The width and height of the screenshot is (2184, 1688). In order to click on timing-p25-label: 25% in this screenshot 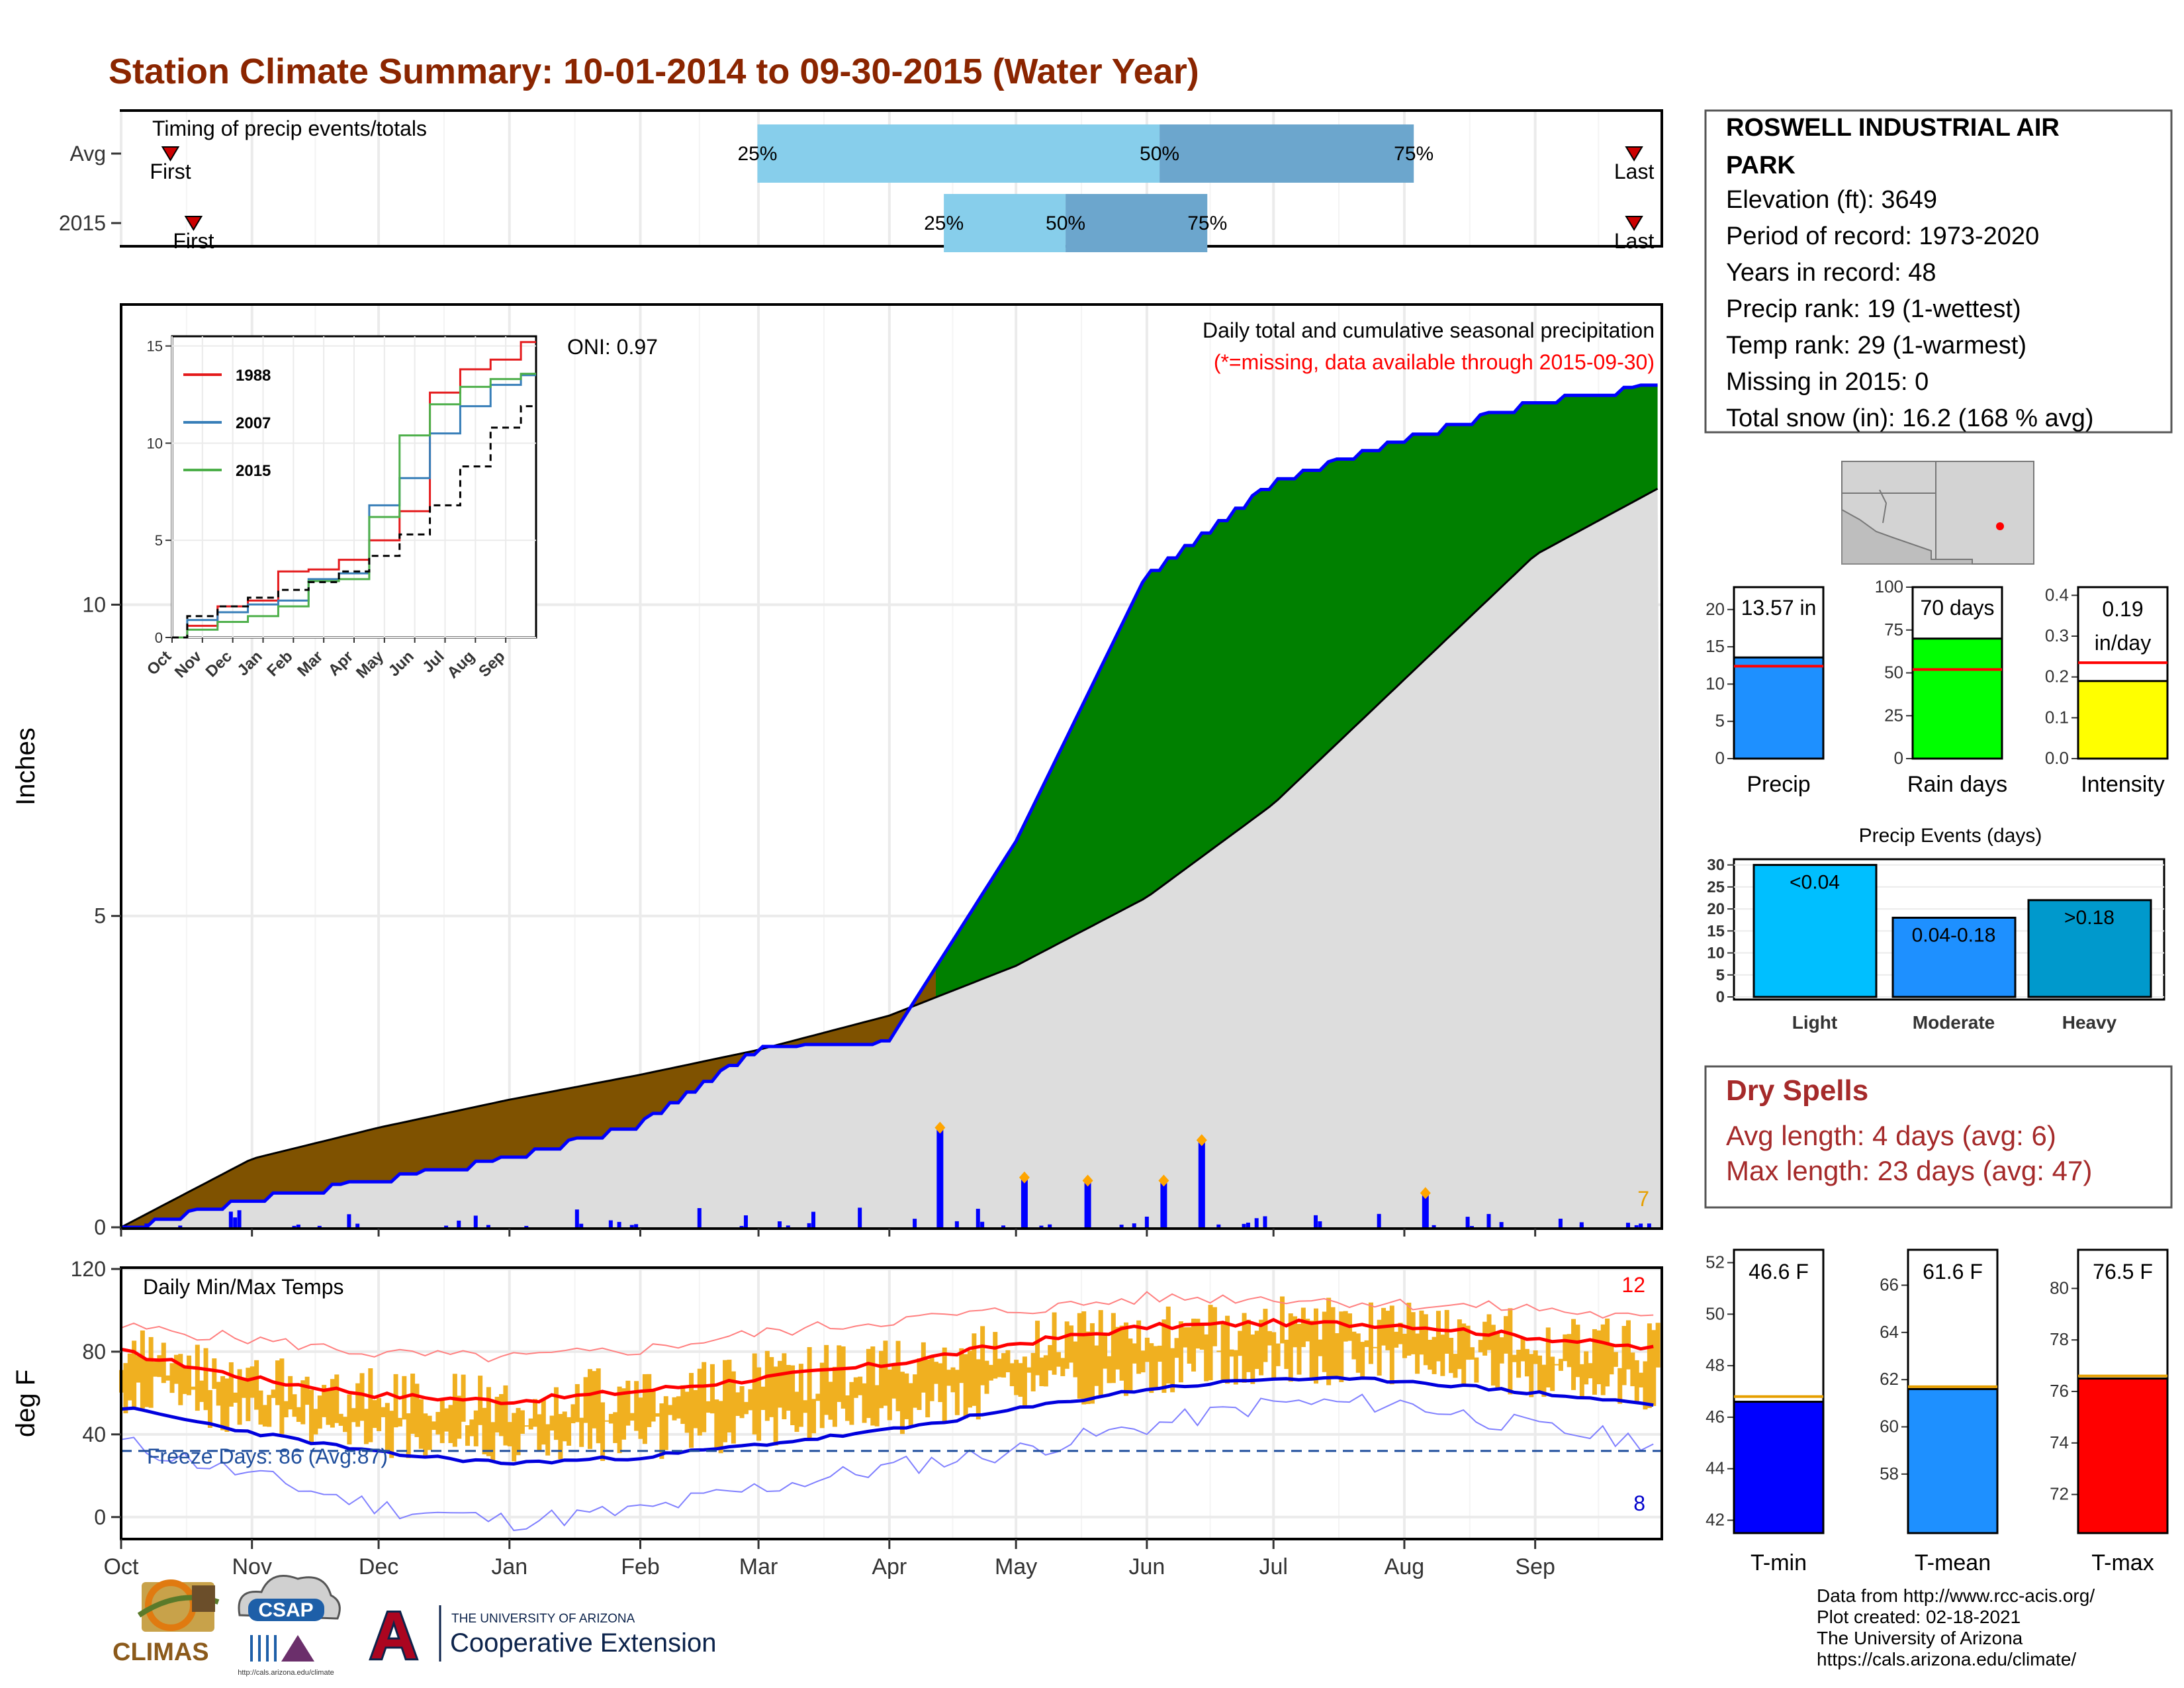, I will do `click(944, 223)`.